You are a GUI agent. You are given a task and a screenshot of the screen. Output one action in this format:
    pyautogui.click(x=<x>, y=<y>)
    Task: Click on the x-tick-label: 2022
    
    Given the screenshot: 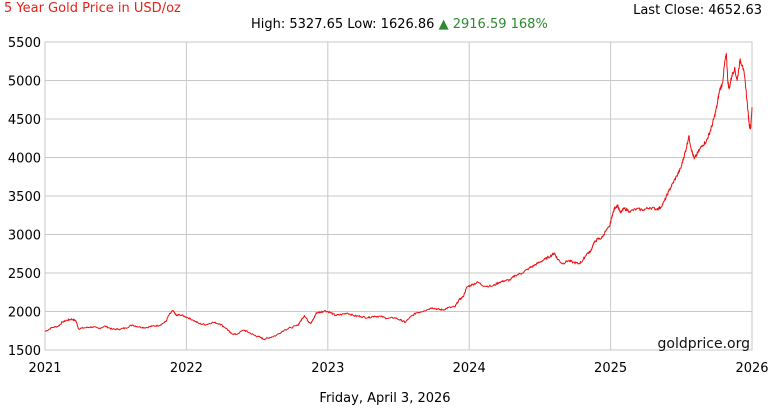 What is the action you would take?
    pyautogui.click(x=186, y=368)
    